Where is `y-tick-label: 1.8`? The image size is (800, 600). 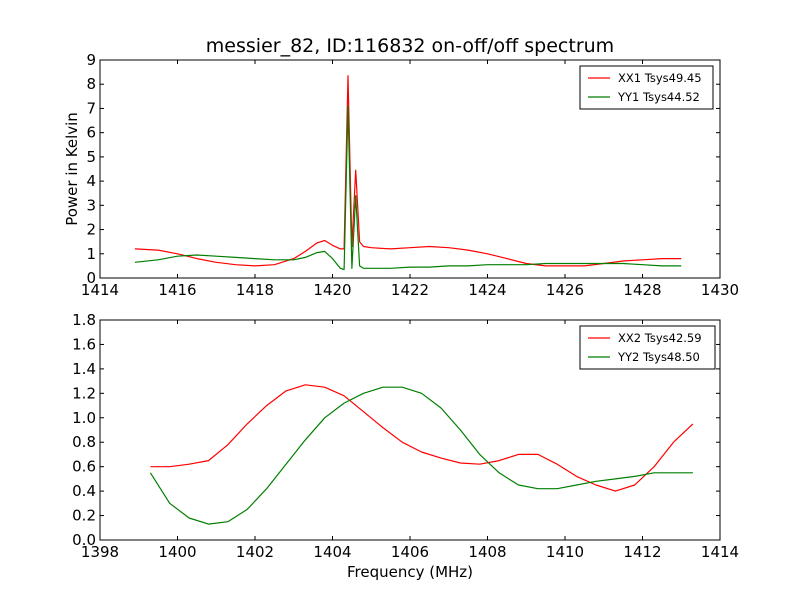 y-tick-label: 1.8 is located at coordinates (84, 320).